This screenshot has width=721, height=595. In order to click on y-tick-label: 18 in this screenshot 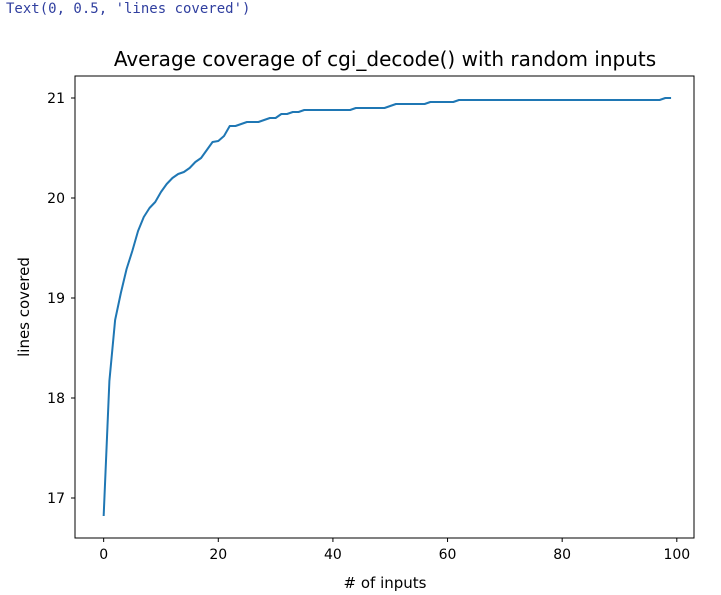, I will do `click(56, 399)`.